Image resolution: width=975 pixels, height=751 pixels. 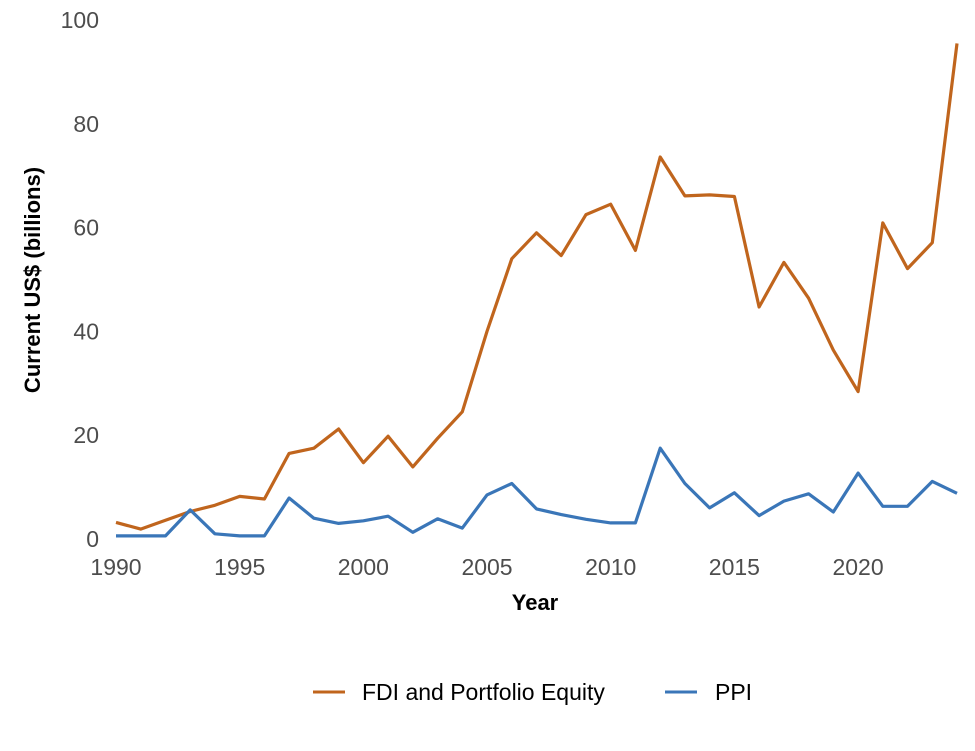 What do you see at coordinates (483, 692) in the screenshot?
I see `legend-label-fdi: FDI and Portfolio Equity` at bounding box center [483, 692].